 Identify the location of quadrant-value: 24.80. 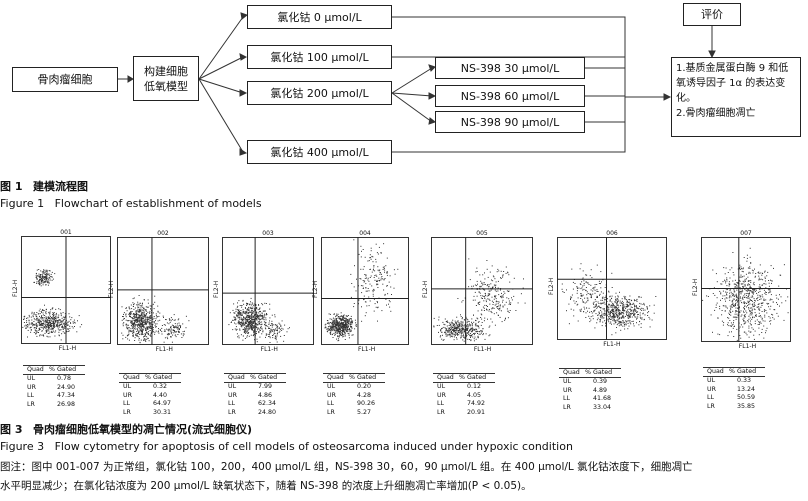
(267, 412).